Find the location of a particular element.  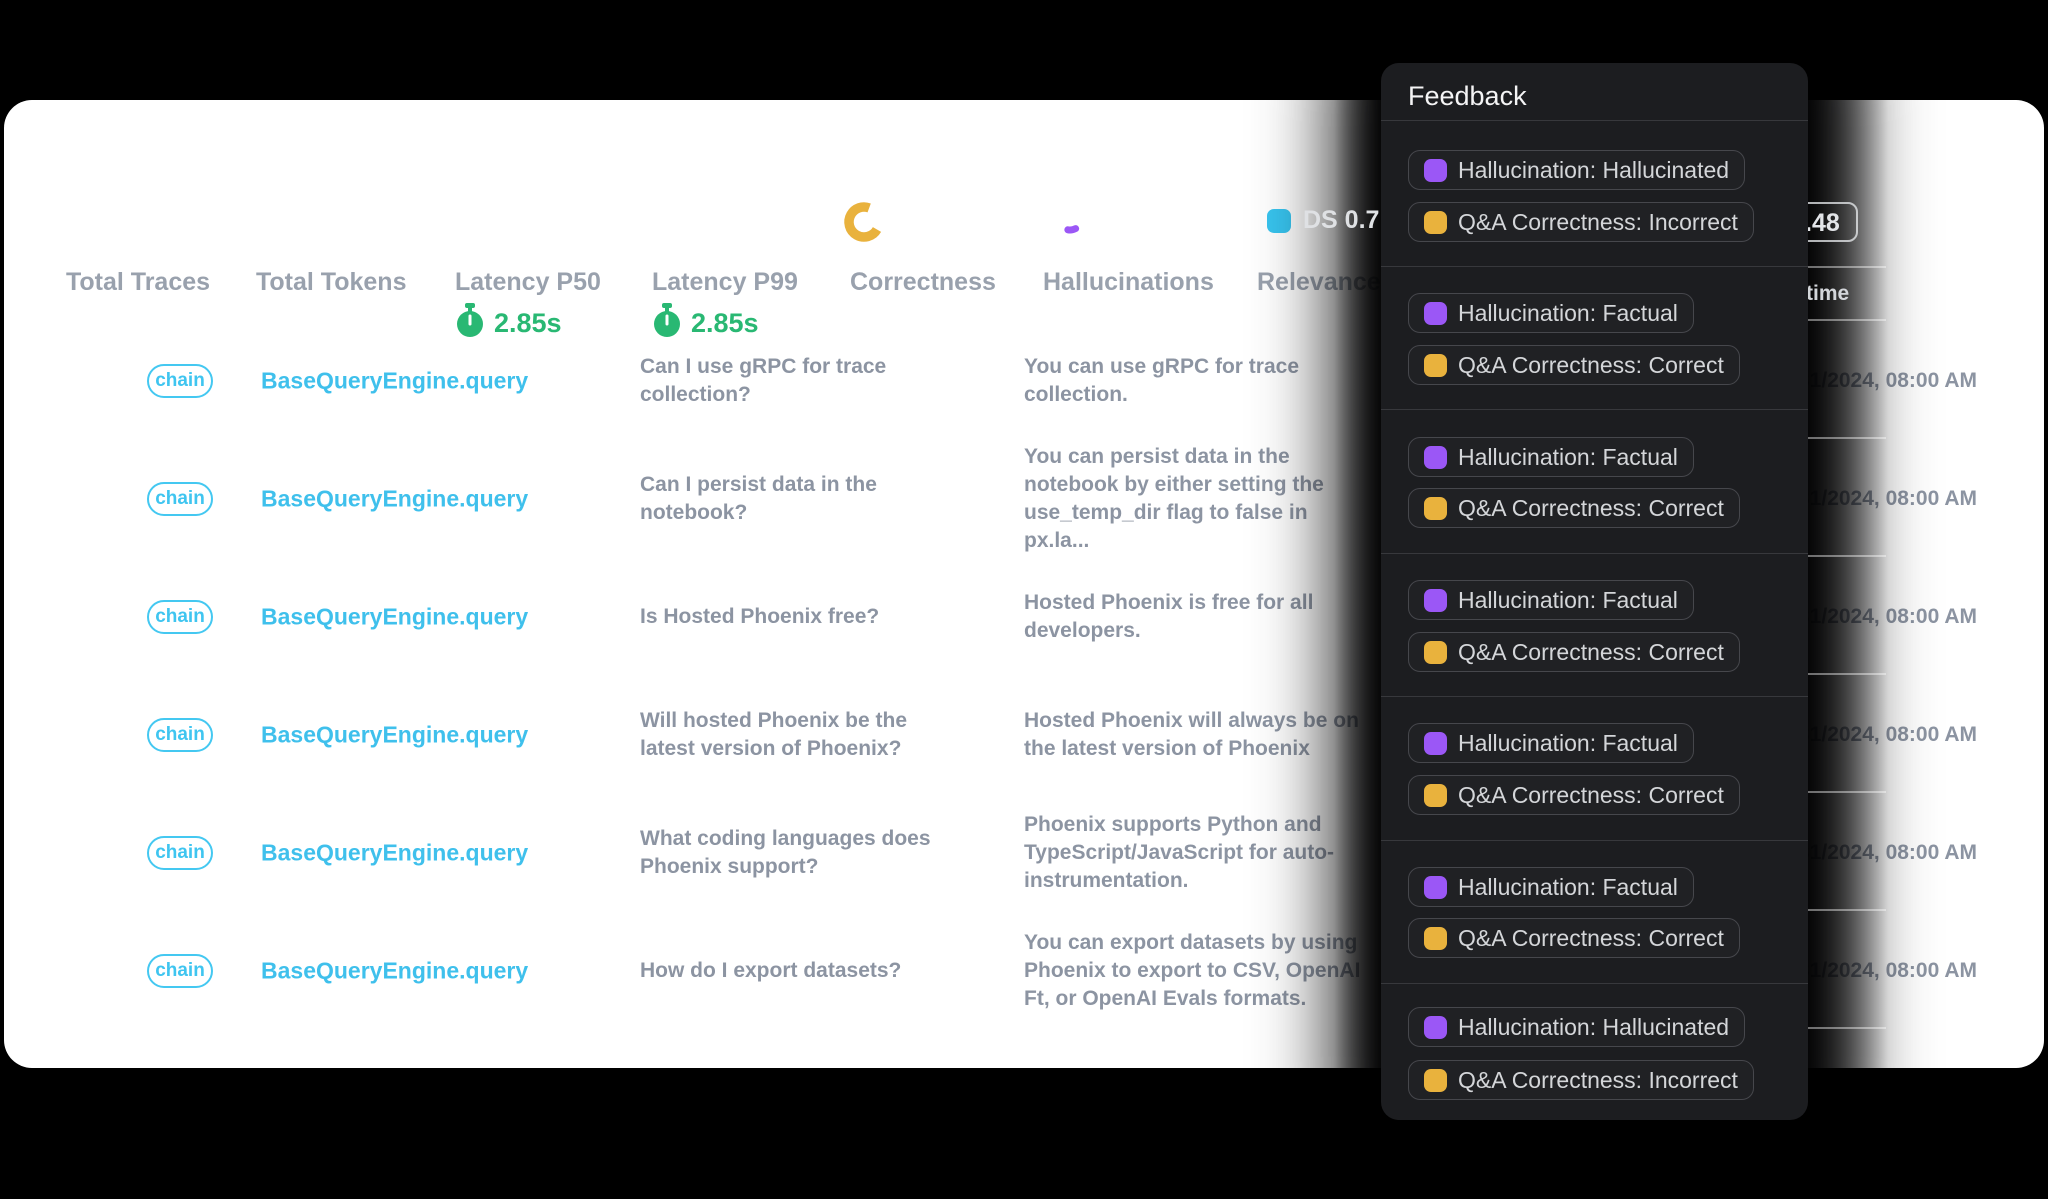

eval-summary-value: .48 is located at coordinates (1822, 223).